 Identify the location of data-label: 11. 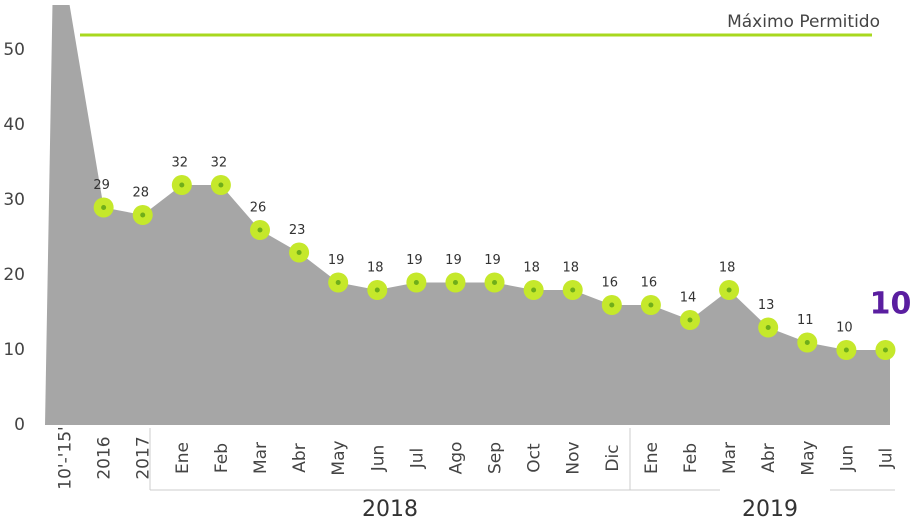
(805, 320).